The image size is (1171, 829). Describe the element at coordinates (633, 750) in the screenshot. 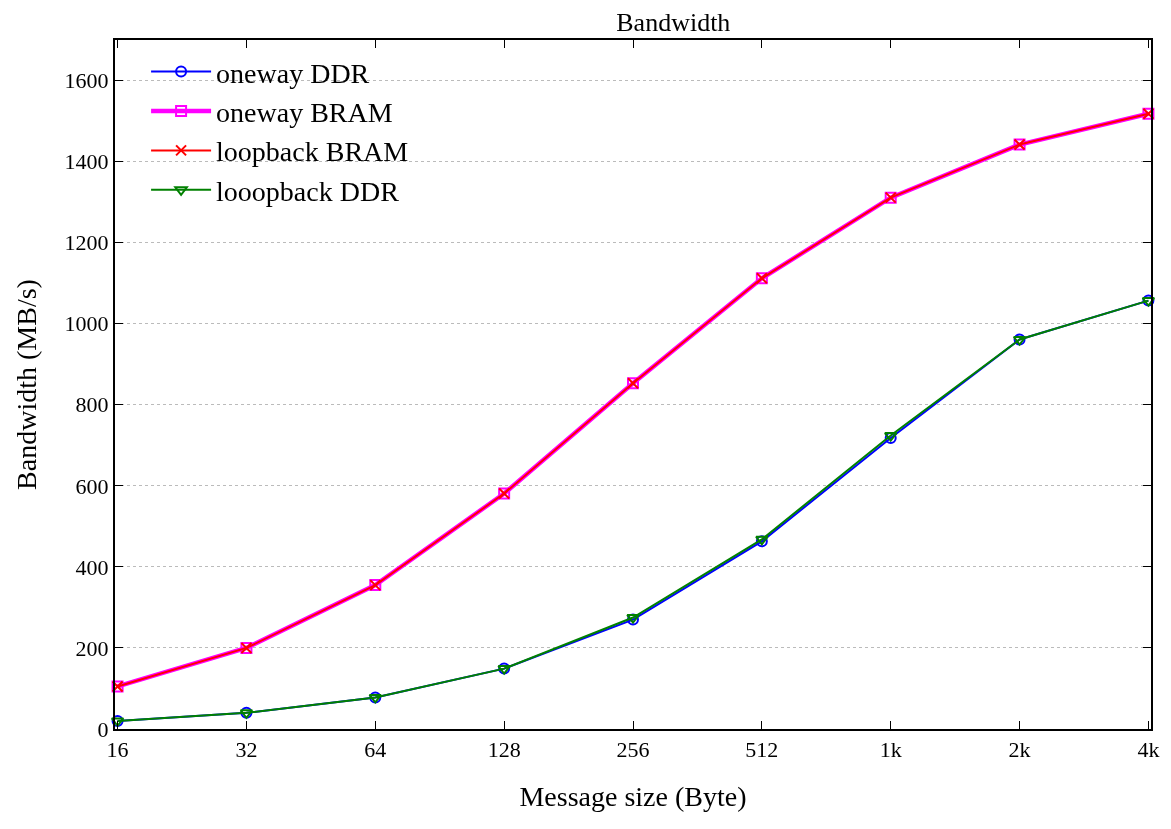

I see `x-tick-label: 256` at that location.